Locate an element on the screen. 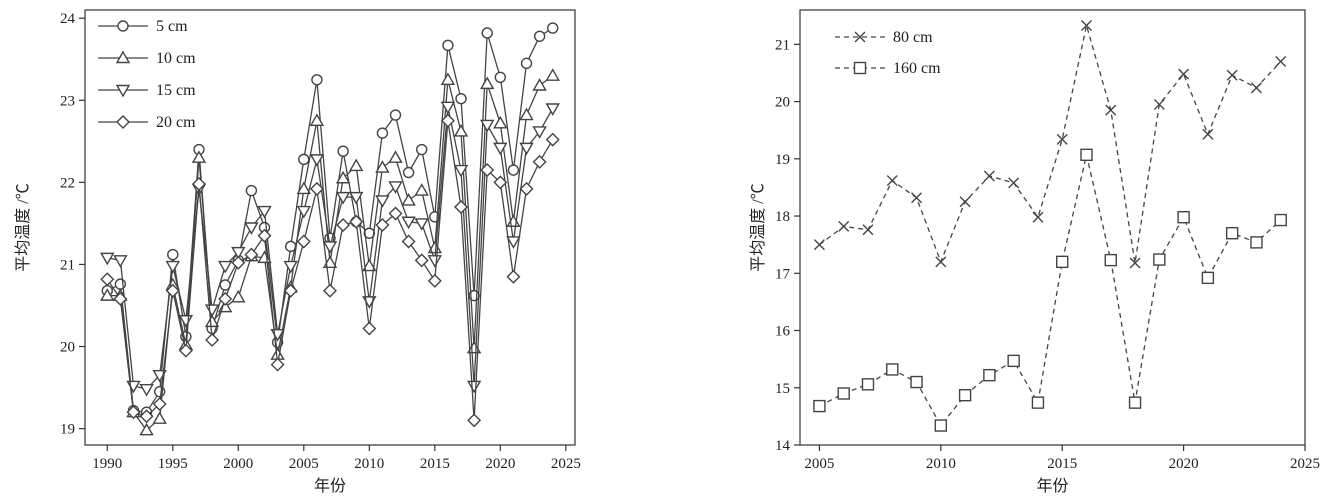 This screenshot has width=1323, height=503. y-tick-label: 14 is located at coordinates (783, 446).